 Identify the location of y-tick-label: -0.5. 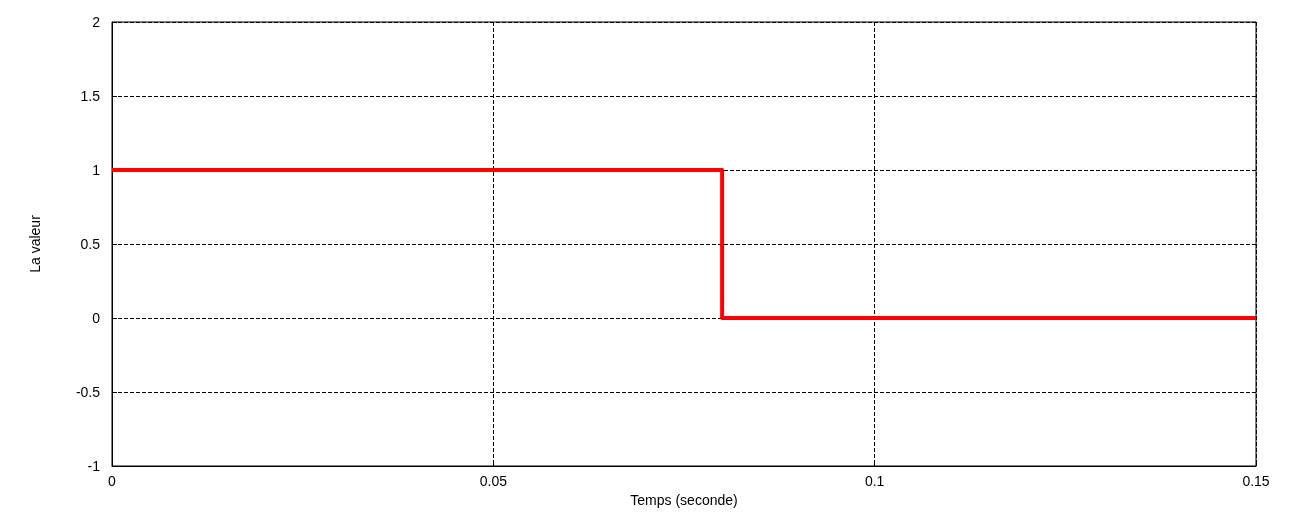
(88, 392).